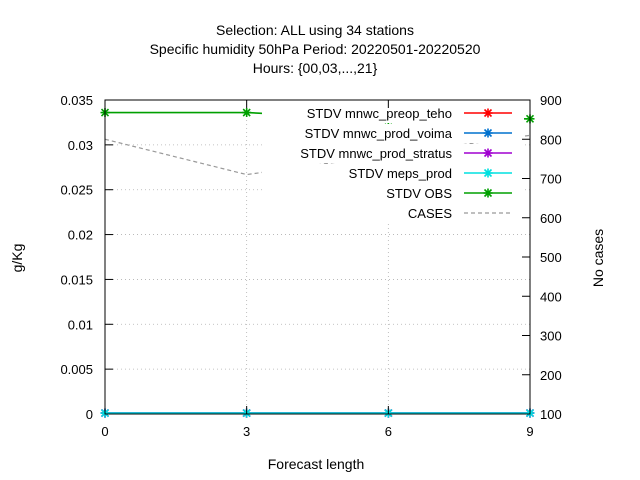 The image size is (640, 480). What do you see at coordinates (430, 213) in the screenshot?
I see `legend-label: CASES` at bounding box center [430, 213].